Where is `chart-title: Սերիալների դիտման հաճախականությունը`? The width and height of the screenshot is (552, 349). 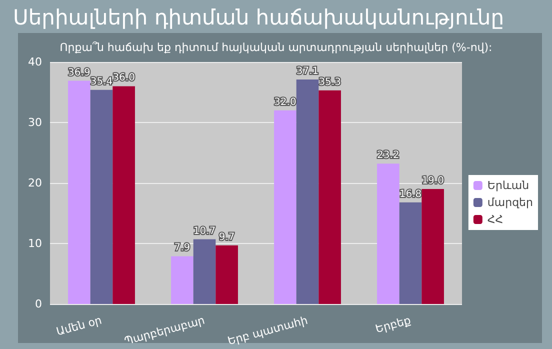 chart-title: Սերիալների դիտման հաճախականությունը is located at coordinates (258, 18).